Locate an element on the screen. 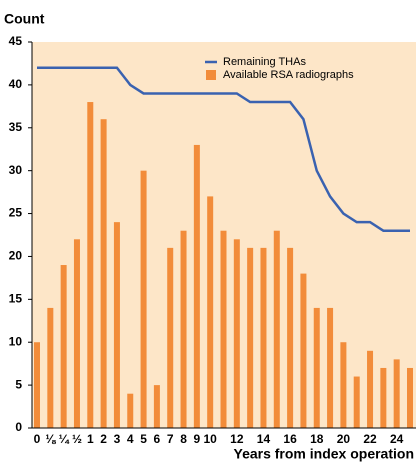  legend-label: Remaining THAs is located at coordinates (264, 62).